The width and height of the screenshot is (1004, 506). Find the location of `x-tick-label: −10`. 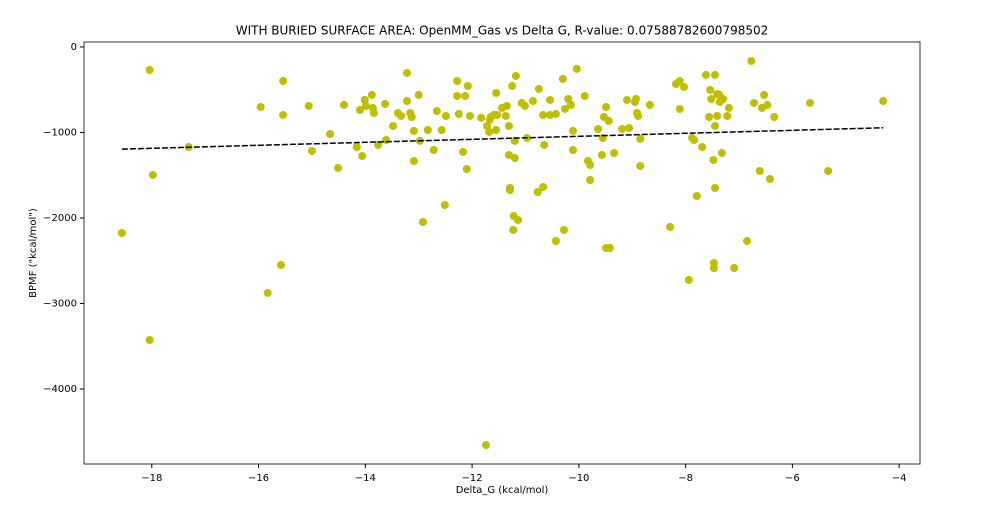

x-tick-label: −10 is located at coordinates (578, 478).